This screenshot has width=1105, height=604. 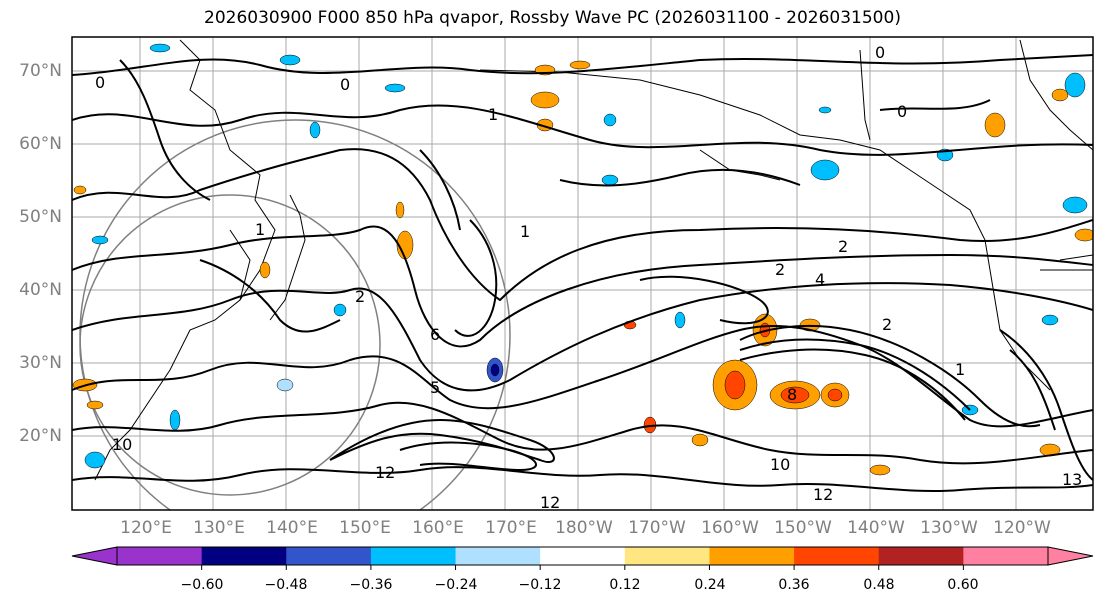 I want to click on lon-label: 150°E, so click(x=365, y=528).